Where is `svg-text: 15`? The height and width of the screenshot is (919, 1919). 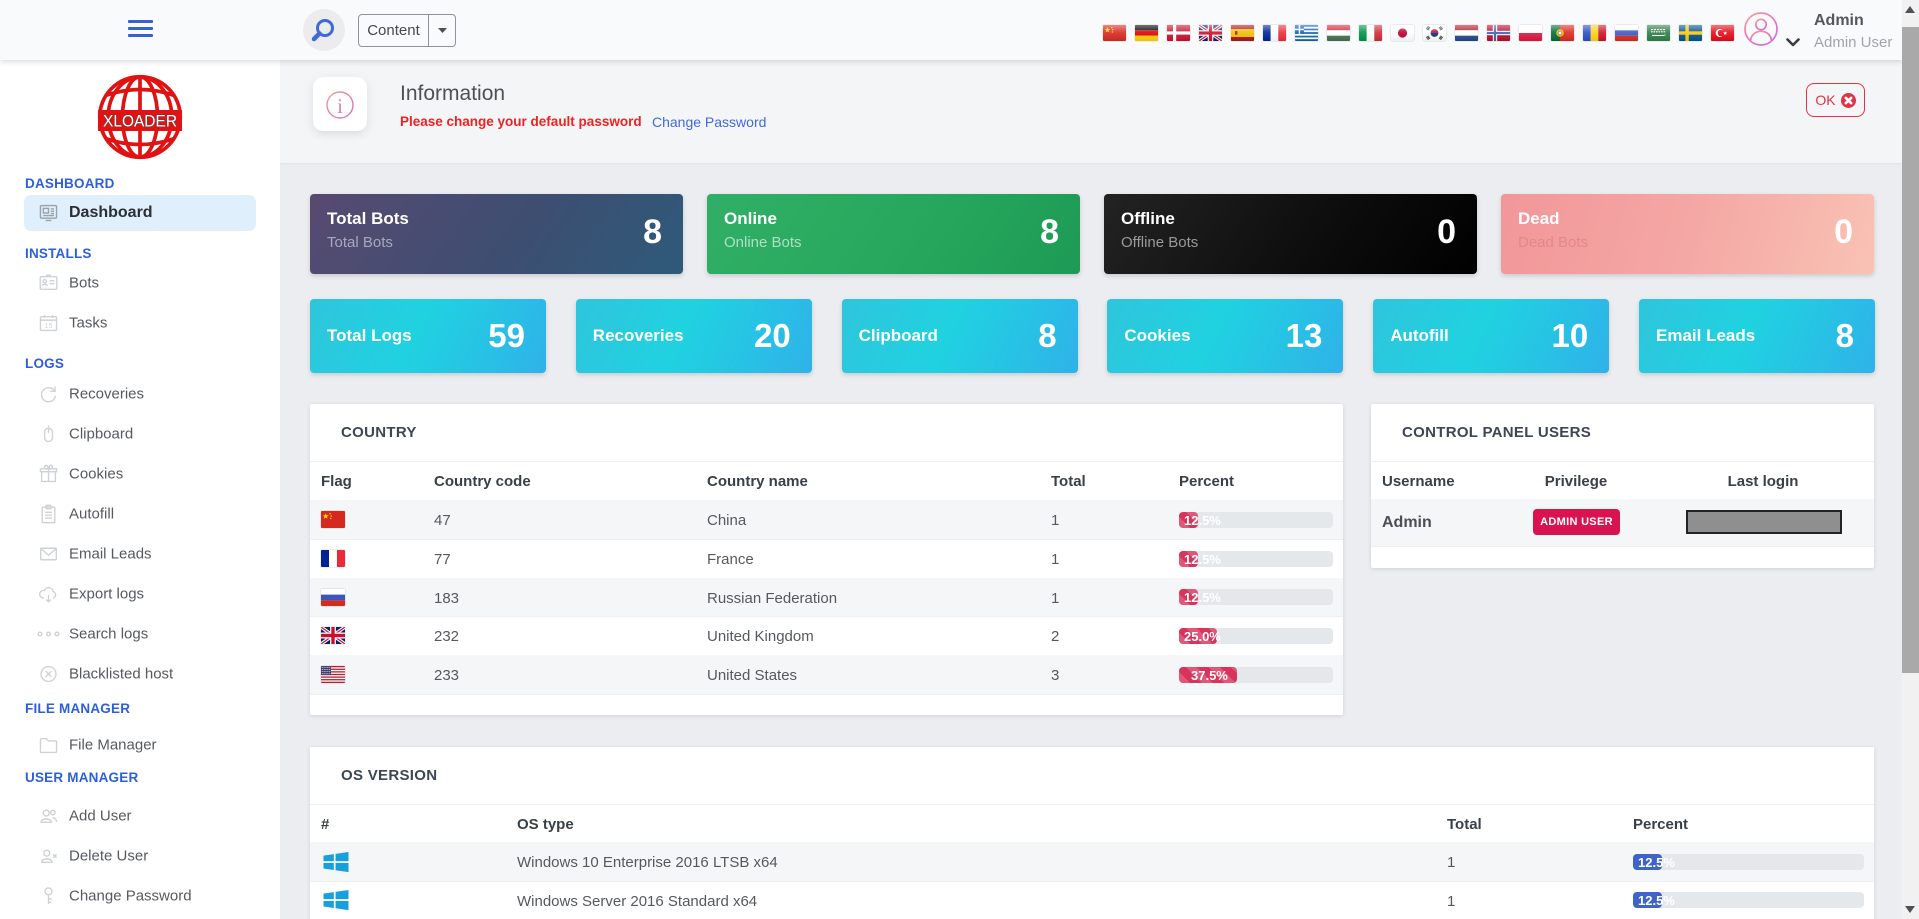
svg-text: 15 is located at coordinates (48, 326).